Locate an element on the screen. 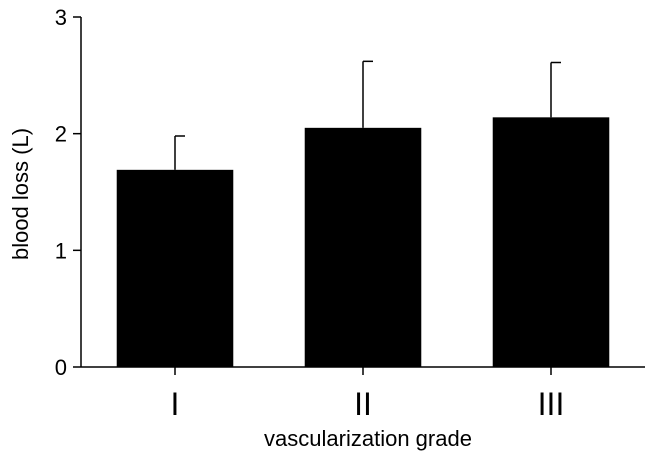  y-tick-label: 1 is located at coordinates (61, 250).